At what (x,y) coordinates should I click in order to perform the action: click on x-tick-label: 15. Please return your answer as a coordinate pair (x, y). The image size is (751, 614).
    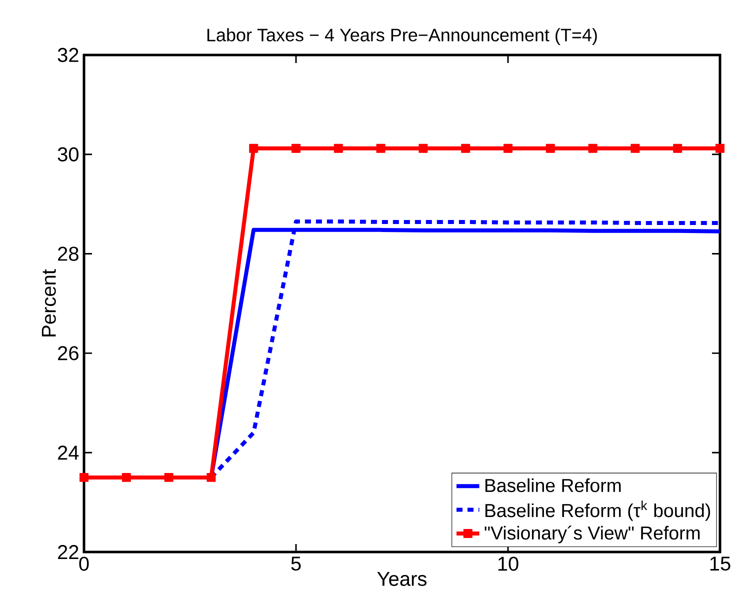
    Looking at the image, I should click on (720, 563).